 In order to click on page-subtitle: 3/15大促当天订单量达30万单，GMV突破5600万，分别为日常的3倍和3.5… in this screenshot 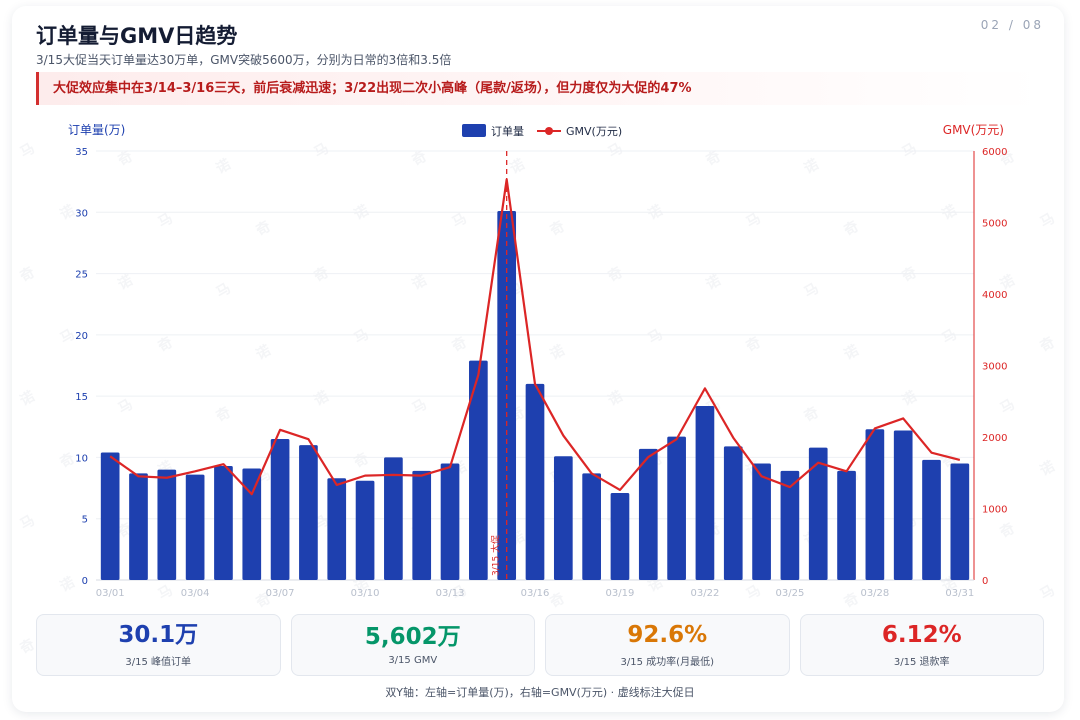, I will do `click(244, 60)`.